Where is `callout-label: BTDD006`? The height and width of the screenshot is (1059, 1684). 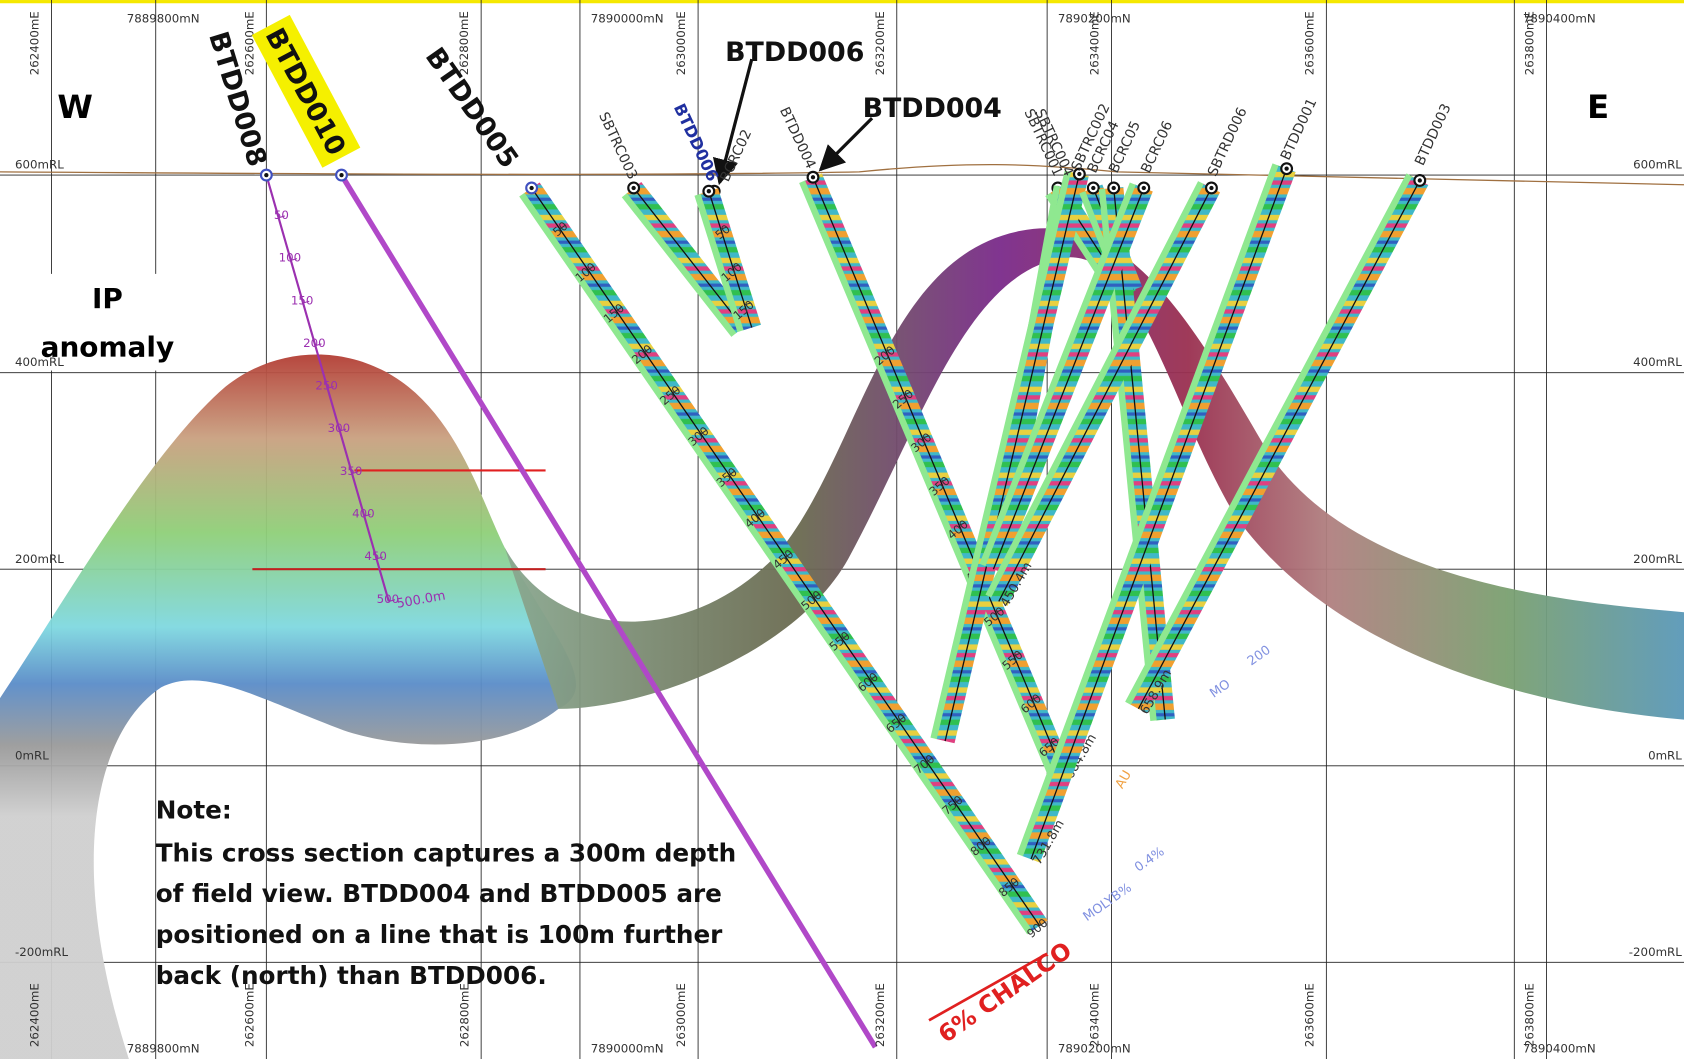
callout-label: BTDD006 is located at coordinates (794, 52).